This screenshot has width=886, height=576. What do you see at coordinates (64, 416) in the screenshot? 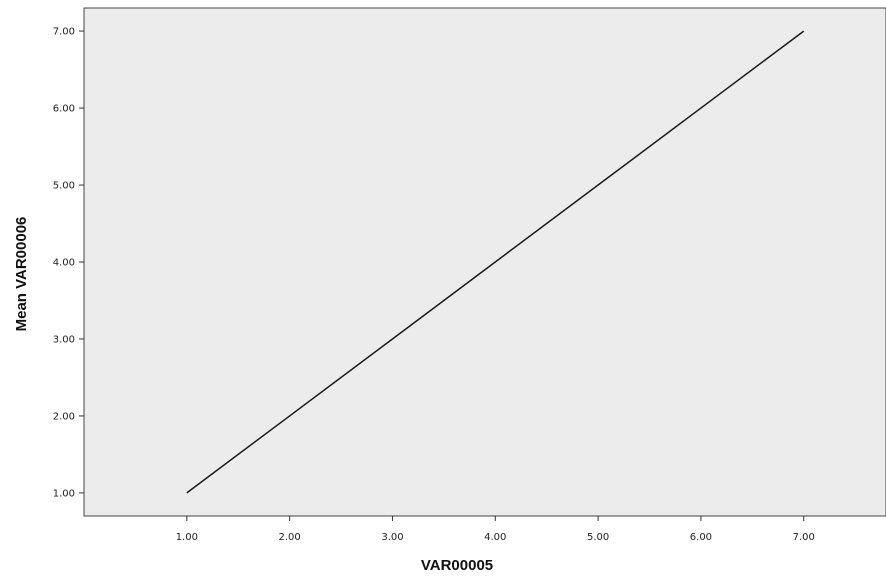
I see `y-tick-label: 2.00` at bounding box center [64, 416].